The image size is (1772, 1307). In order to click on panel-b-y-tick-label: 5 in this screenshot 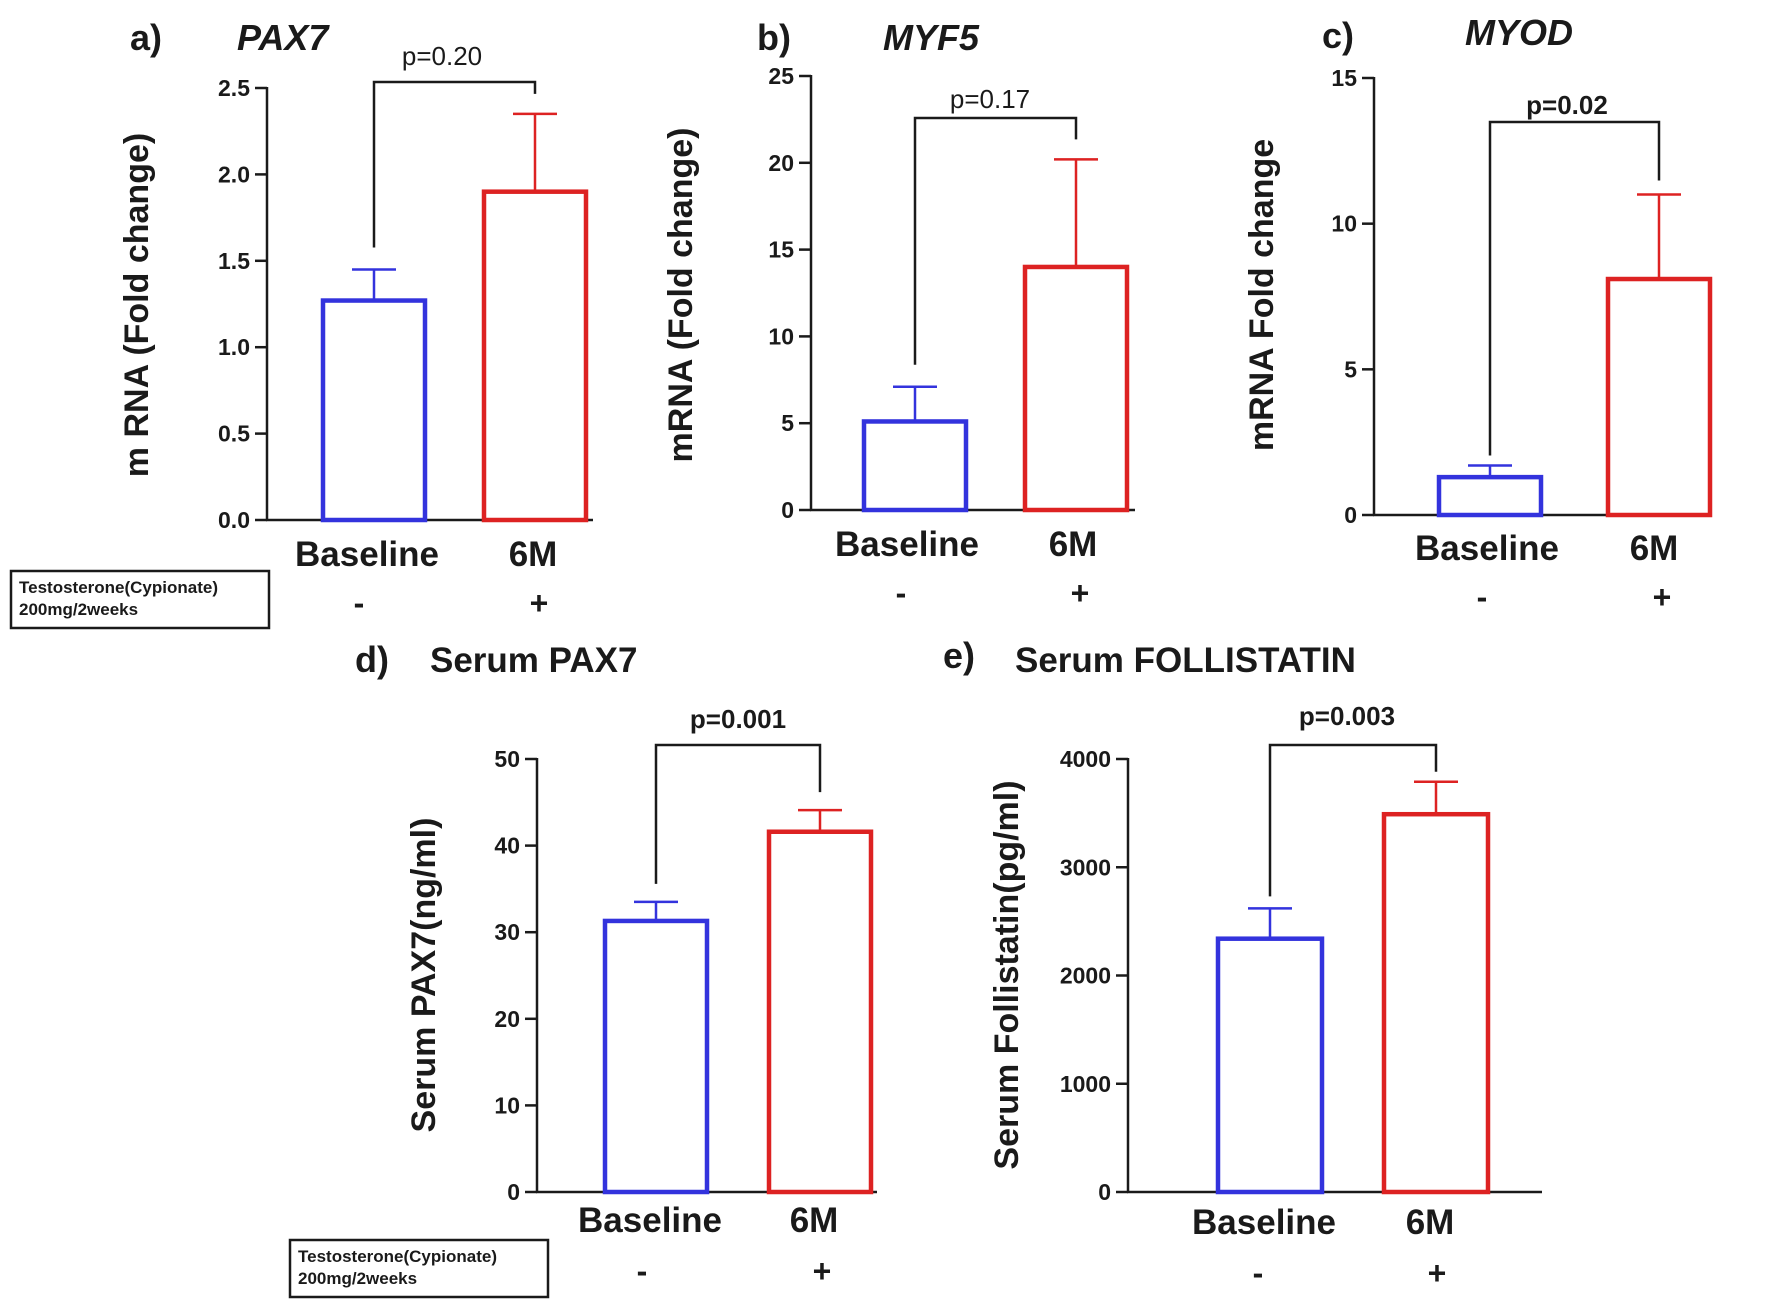, I will do `click(787, 423)`.